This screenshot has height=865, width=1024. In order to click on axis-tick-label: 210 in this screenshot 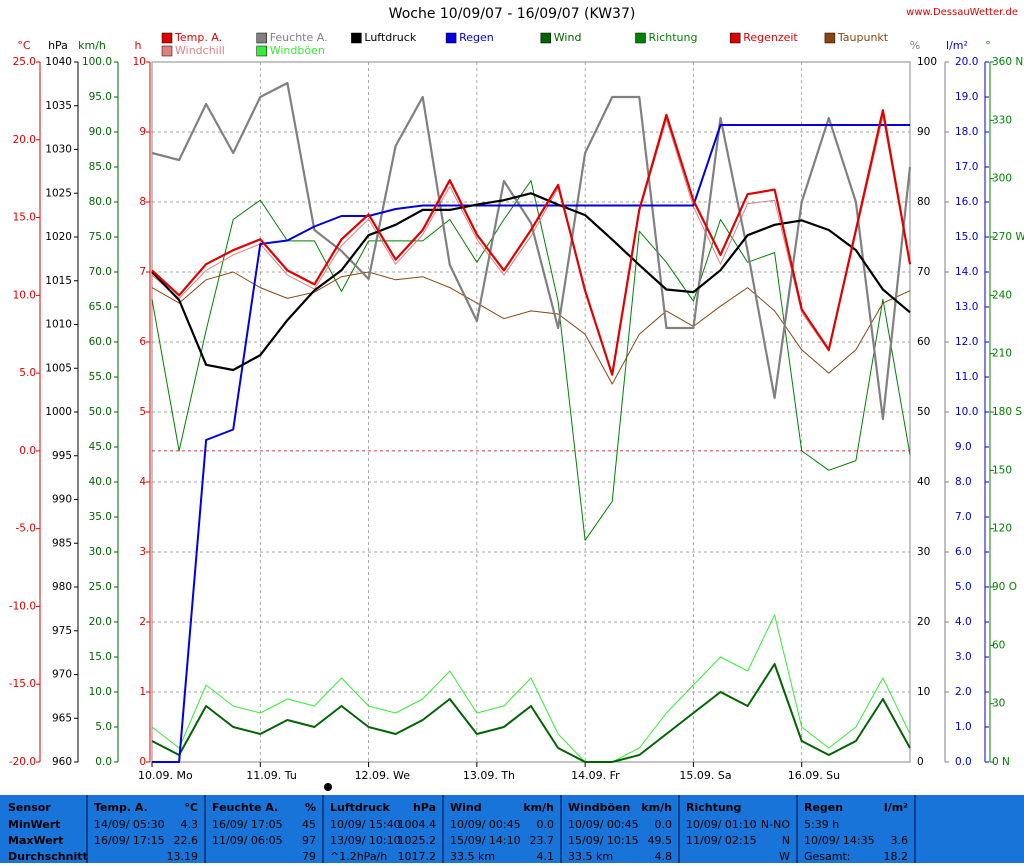, I will do `click(1002, 354)`.